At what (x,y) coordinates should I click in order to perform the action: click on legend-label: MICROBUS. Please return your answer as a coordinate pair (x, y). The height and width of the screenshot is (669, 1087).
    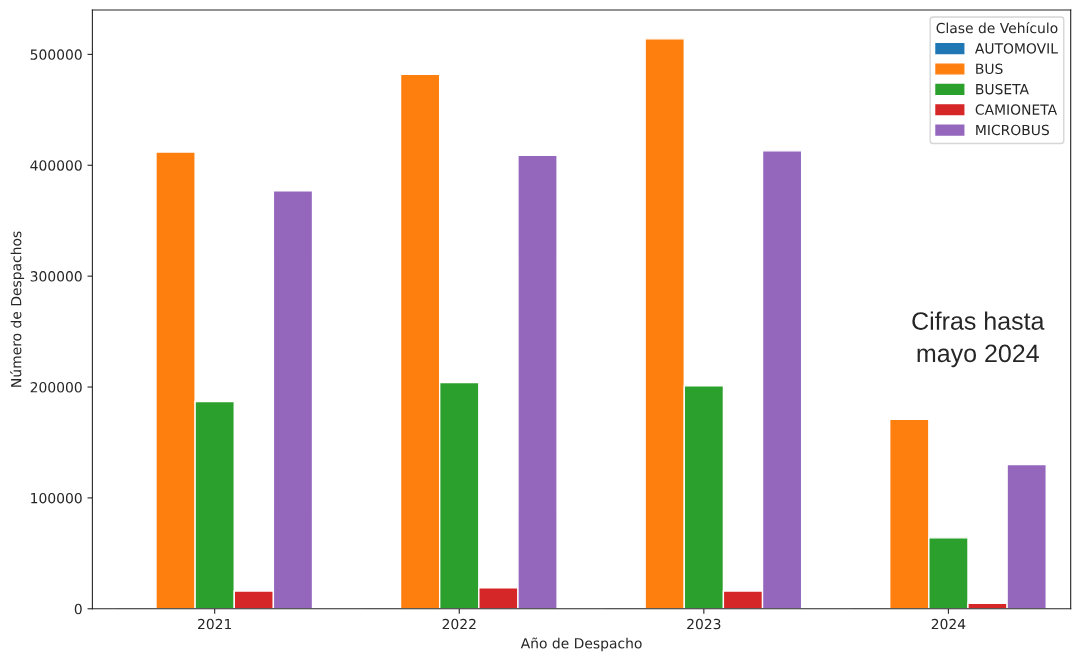
    Looking at the image, I should click on (1012, 130).